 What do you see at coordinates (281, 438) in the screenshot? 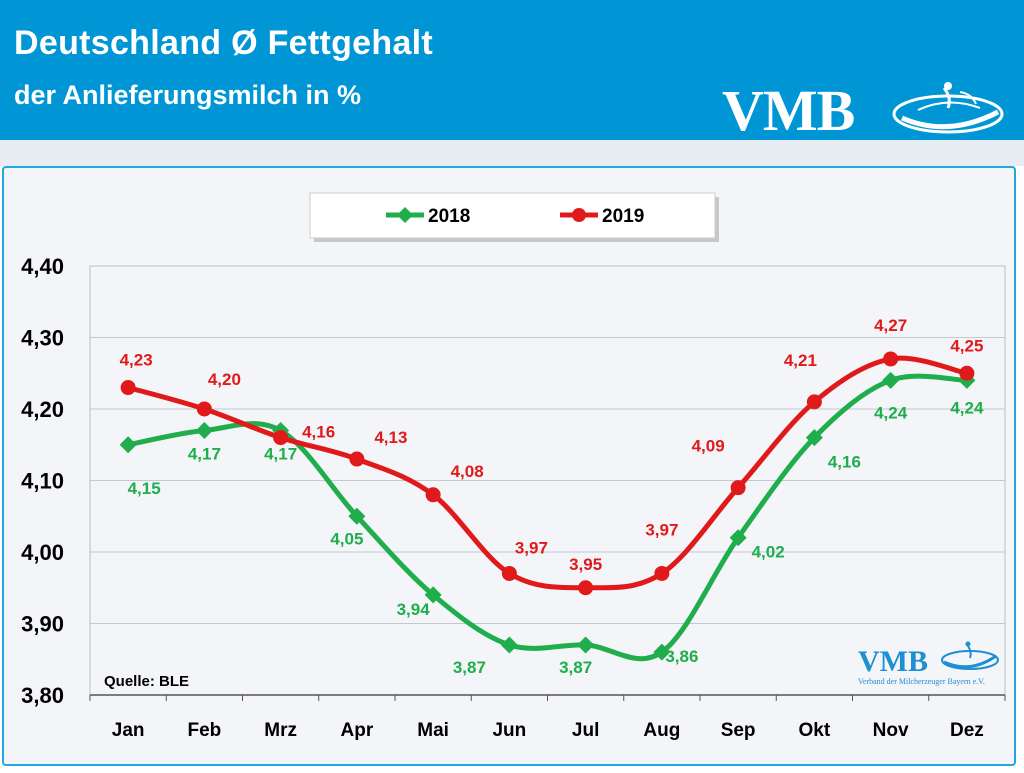
I see `marker-2019-mrz` at bounding box center [281, 438].